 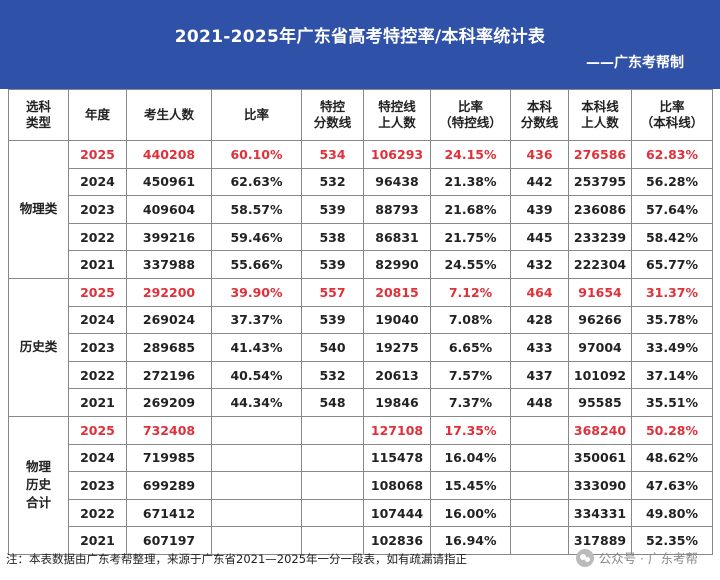 What do you see at coordinates (539, 292) in the screenshot?
I see `table-cell: 464` at bounding box center [539, 292].